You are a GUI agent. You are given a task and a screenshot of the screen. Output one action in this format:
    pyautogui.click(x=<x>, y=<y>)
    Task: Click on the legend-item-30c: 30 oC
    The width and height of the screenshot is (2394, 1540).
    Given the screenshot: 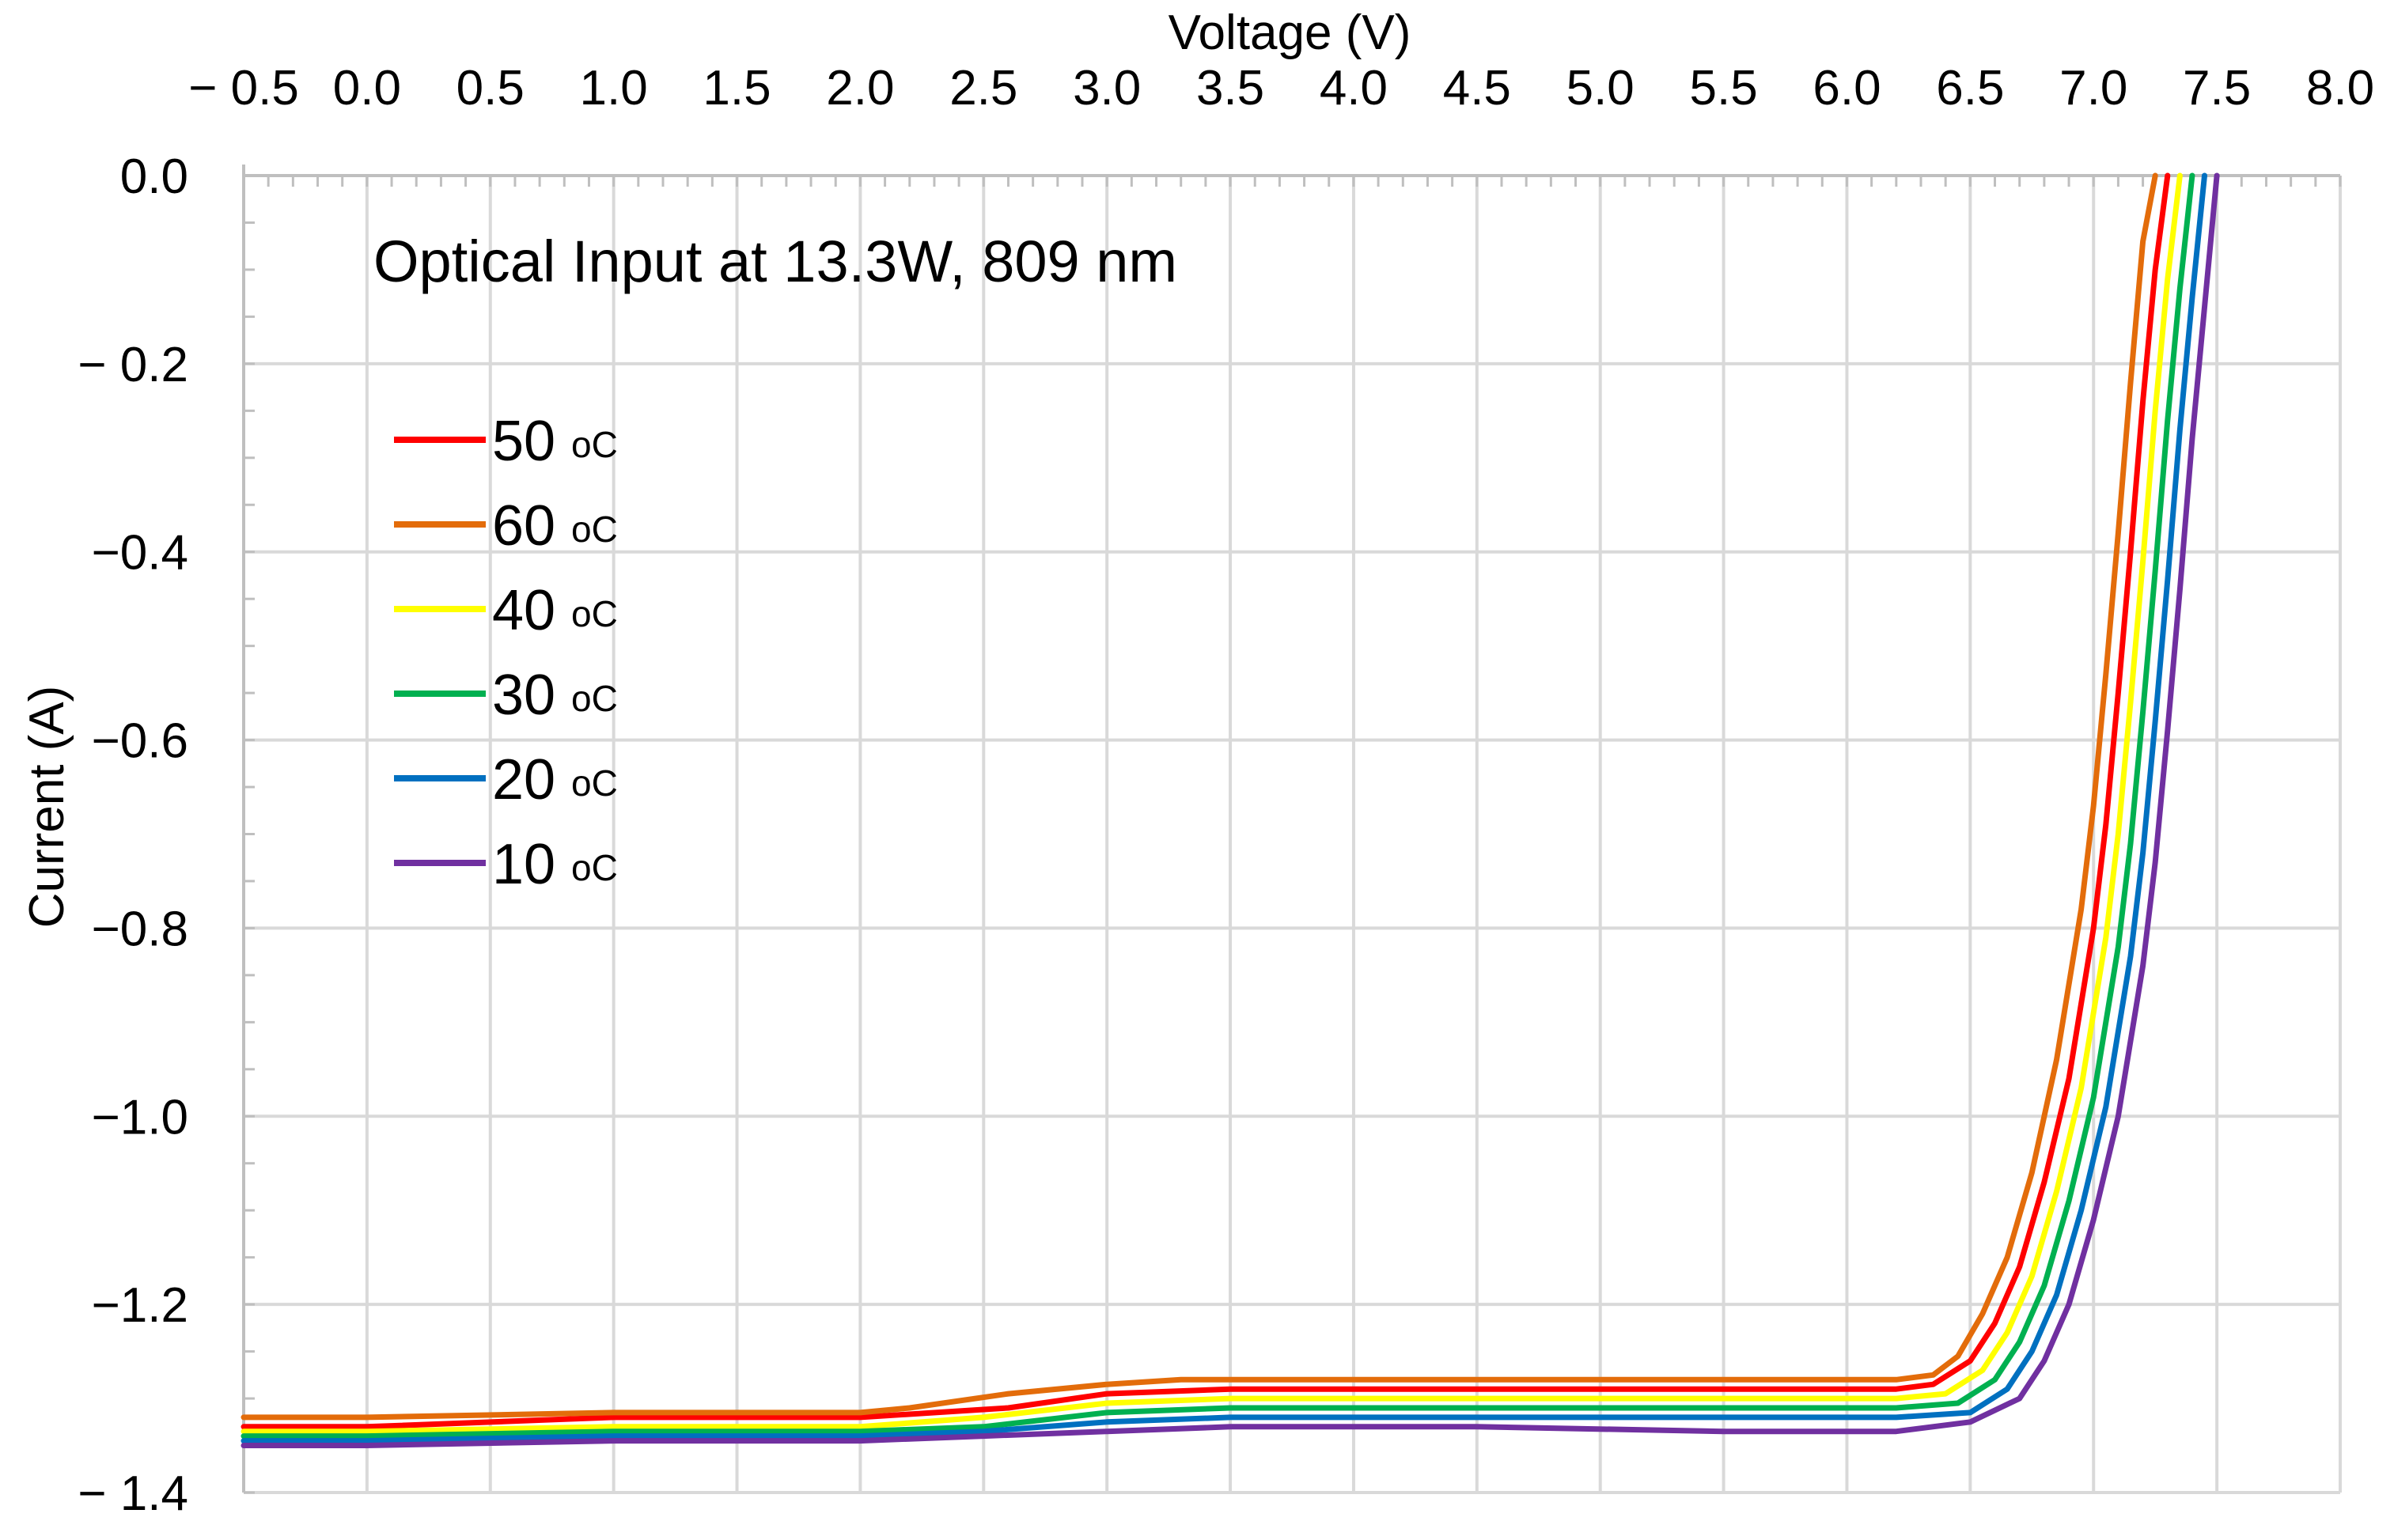 What is the action you would take?
    pyautogui.click(x=506, y=695)
    